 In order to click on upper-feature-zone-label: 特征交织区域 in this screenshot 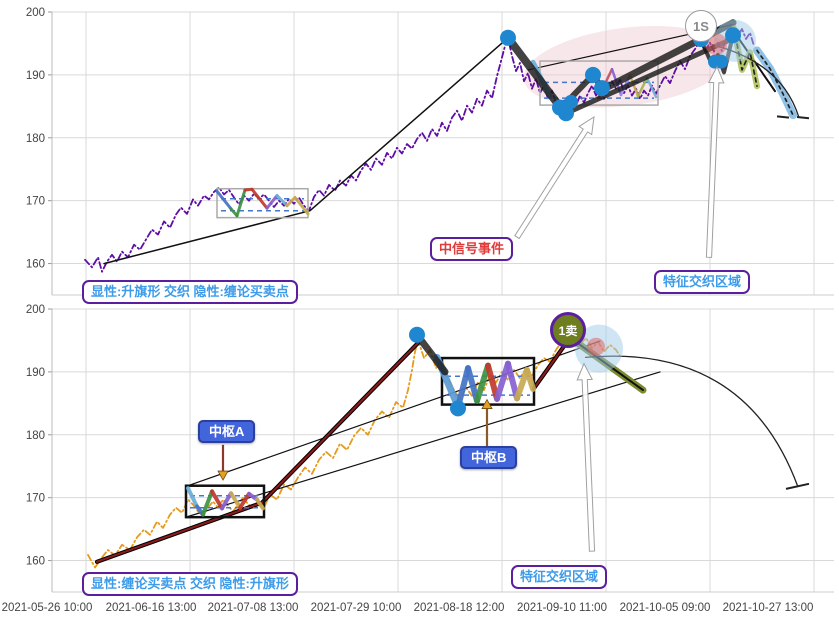, I will do `click(702, 282)`.